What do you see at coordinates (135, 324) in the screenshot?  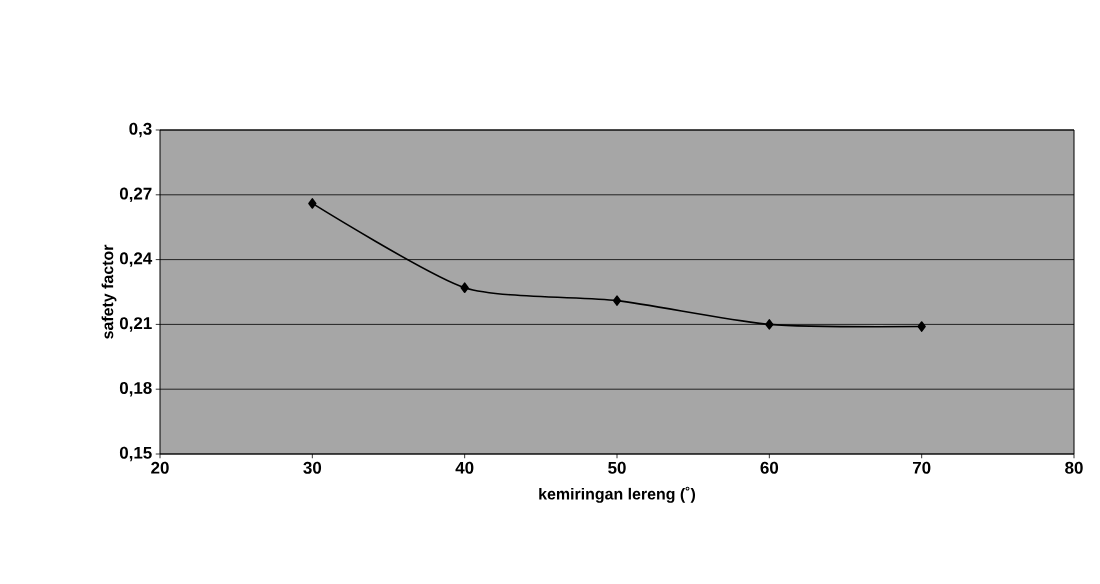 I see `y-tick-label: 0,21` at bounding box center [135, 324].